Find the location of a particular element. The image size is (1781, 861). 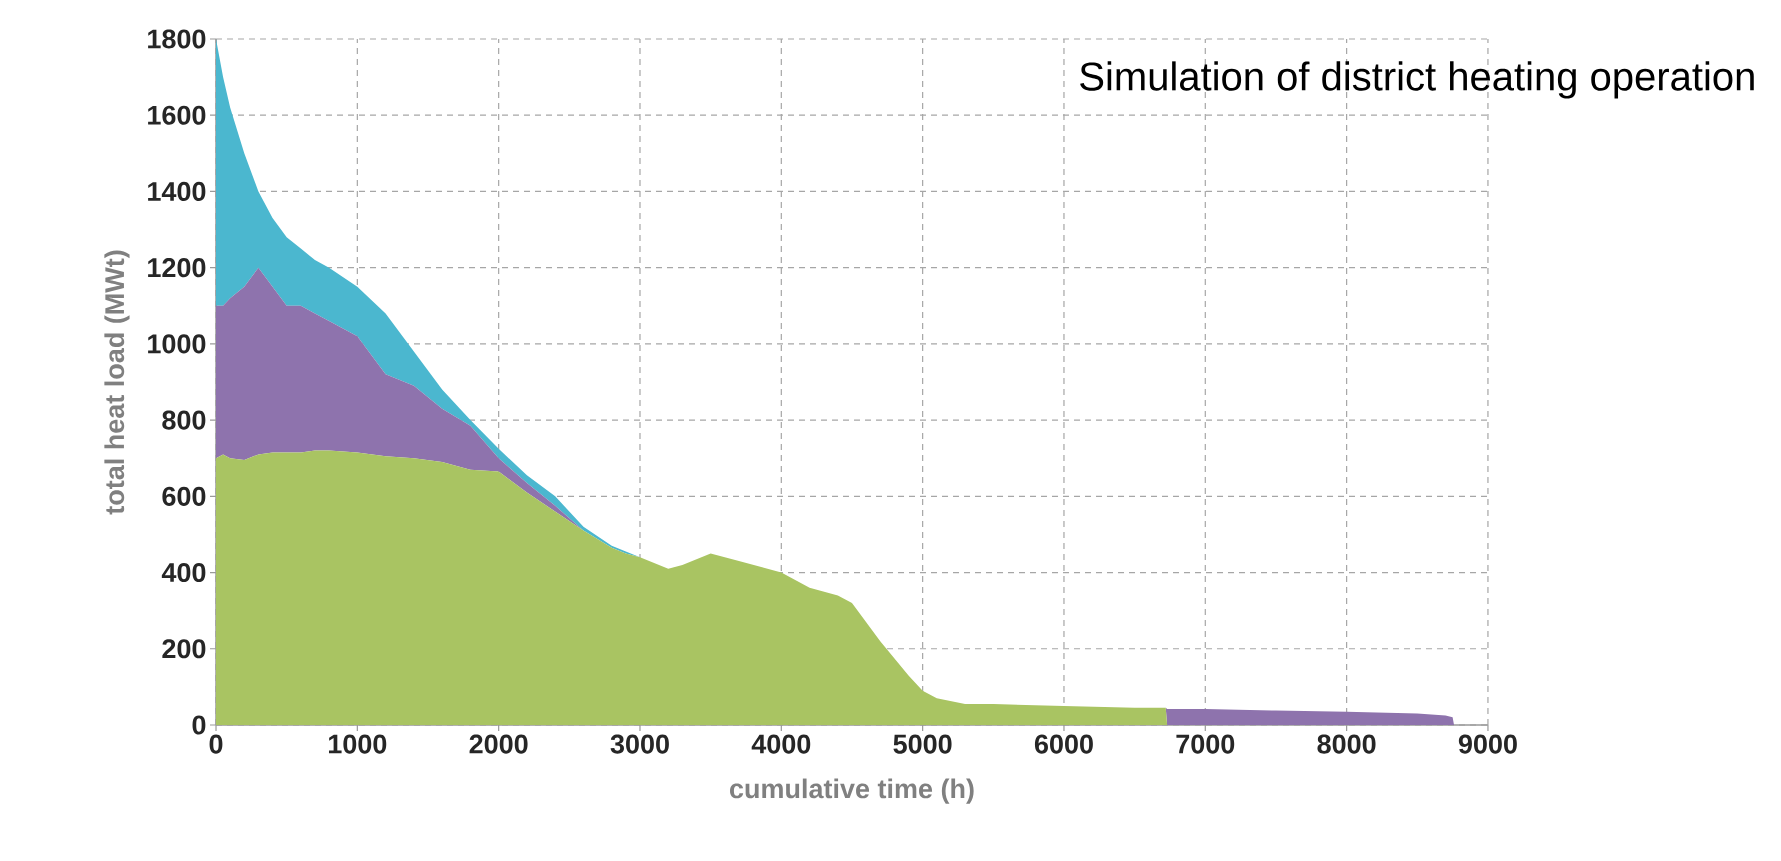

y-tick-label: 600 is located at coordinates (184, 496).